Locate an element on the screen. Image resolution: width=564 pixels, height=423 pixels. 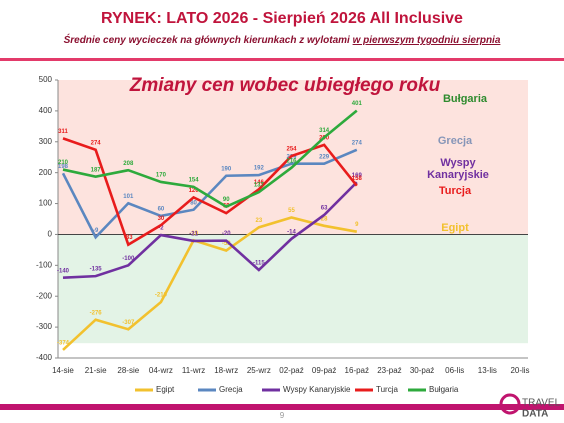
legend-item: Turcja is located at coordinates (376, 389).